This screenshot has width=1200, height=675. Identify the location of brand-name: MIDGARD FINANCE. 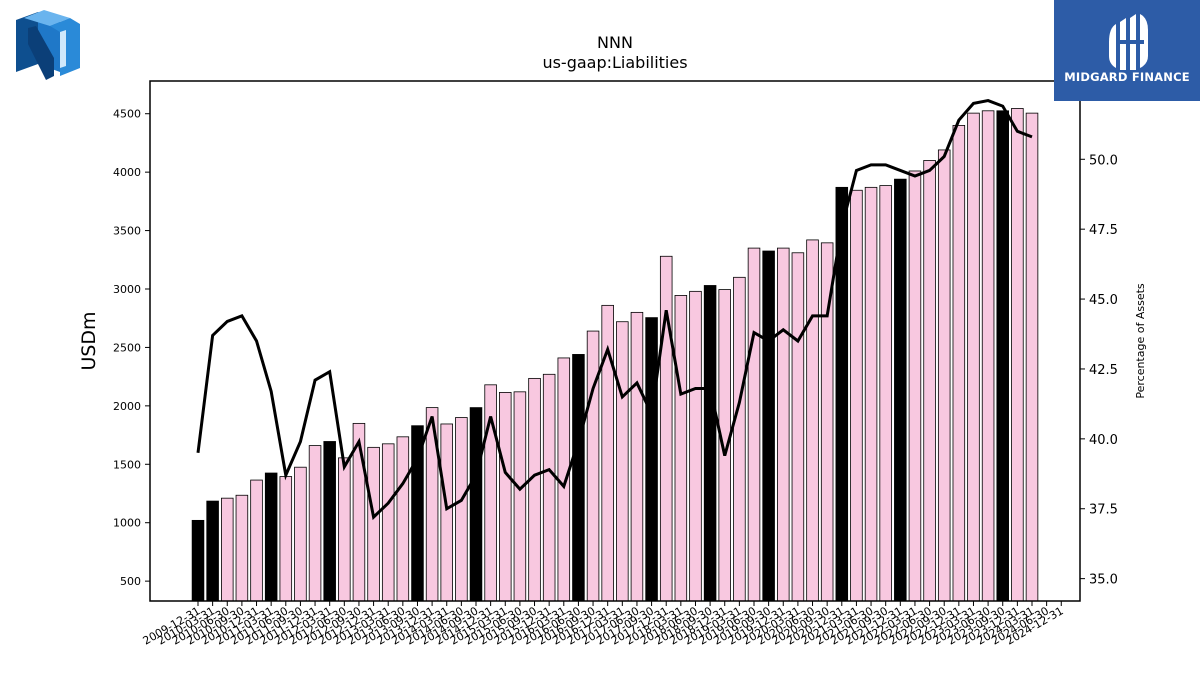
(1127, 77).